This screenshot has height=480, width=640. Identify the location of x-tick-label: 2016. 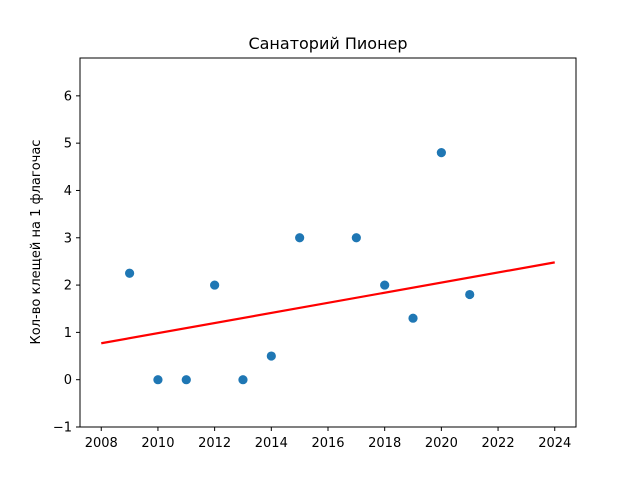
(327, 443).